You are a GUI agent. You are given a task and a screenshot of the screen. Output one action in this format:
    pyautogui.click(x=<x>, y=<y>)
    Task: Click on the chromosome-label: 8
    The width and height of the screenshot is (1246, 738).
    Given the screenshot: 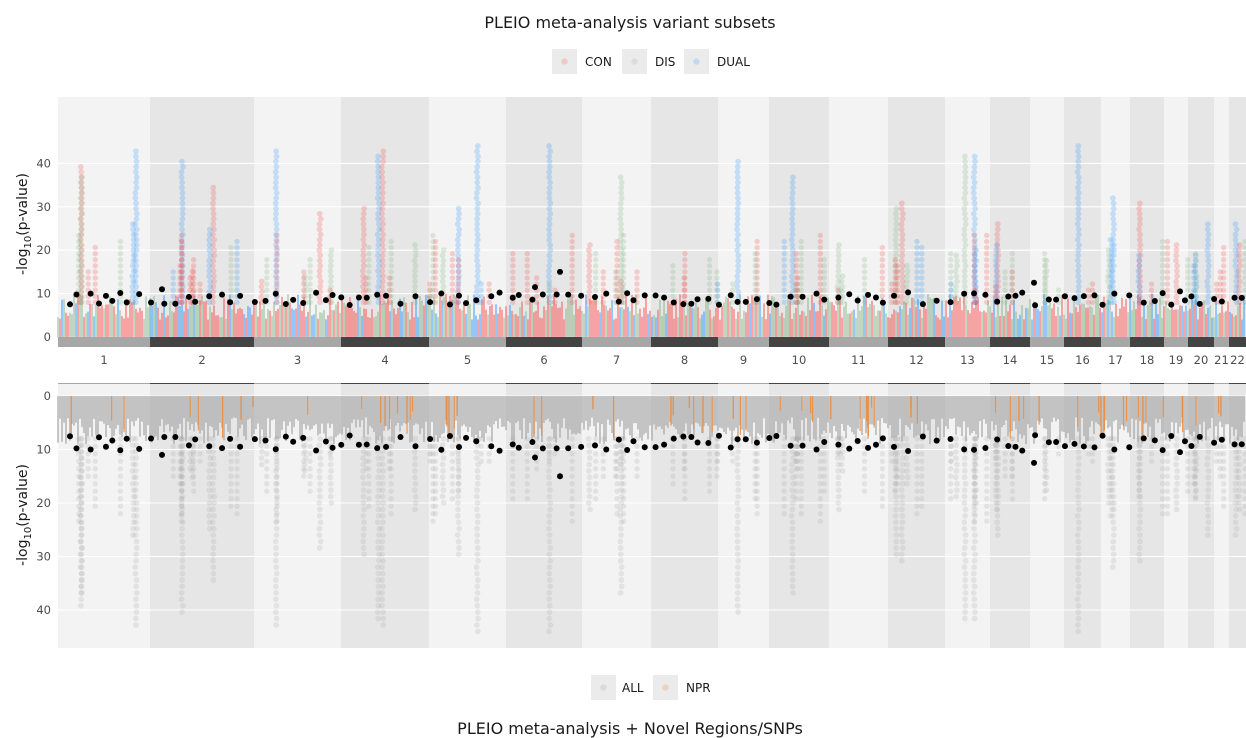 What is the action you would take?
    pyautogui.click(x=684, y=360)
    